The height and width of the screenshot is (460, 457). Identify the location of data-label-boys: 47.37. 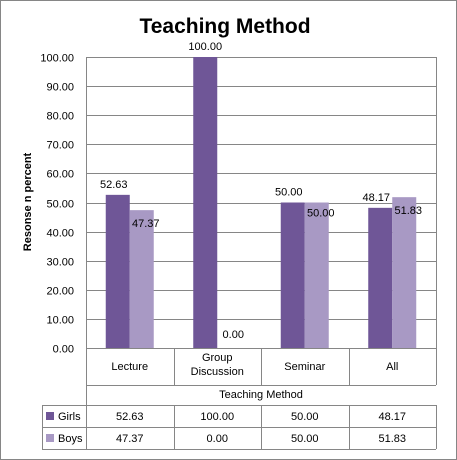
(146, 224).